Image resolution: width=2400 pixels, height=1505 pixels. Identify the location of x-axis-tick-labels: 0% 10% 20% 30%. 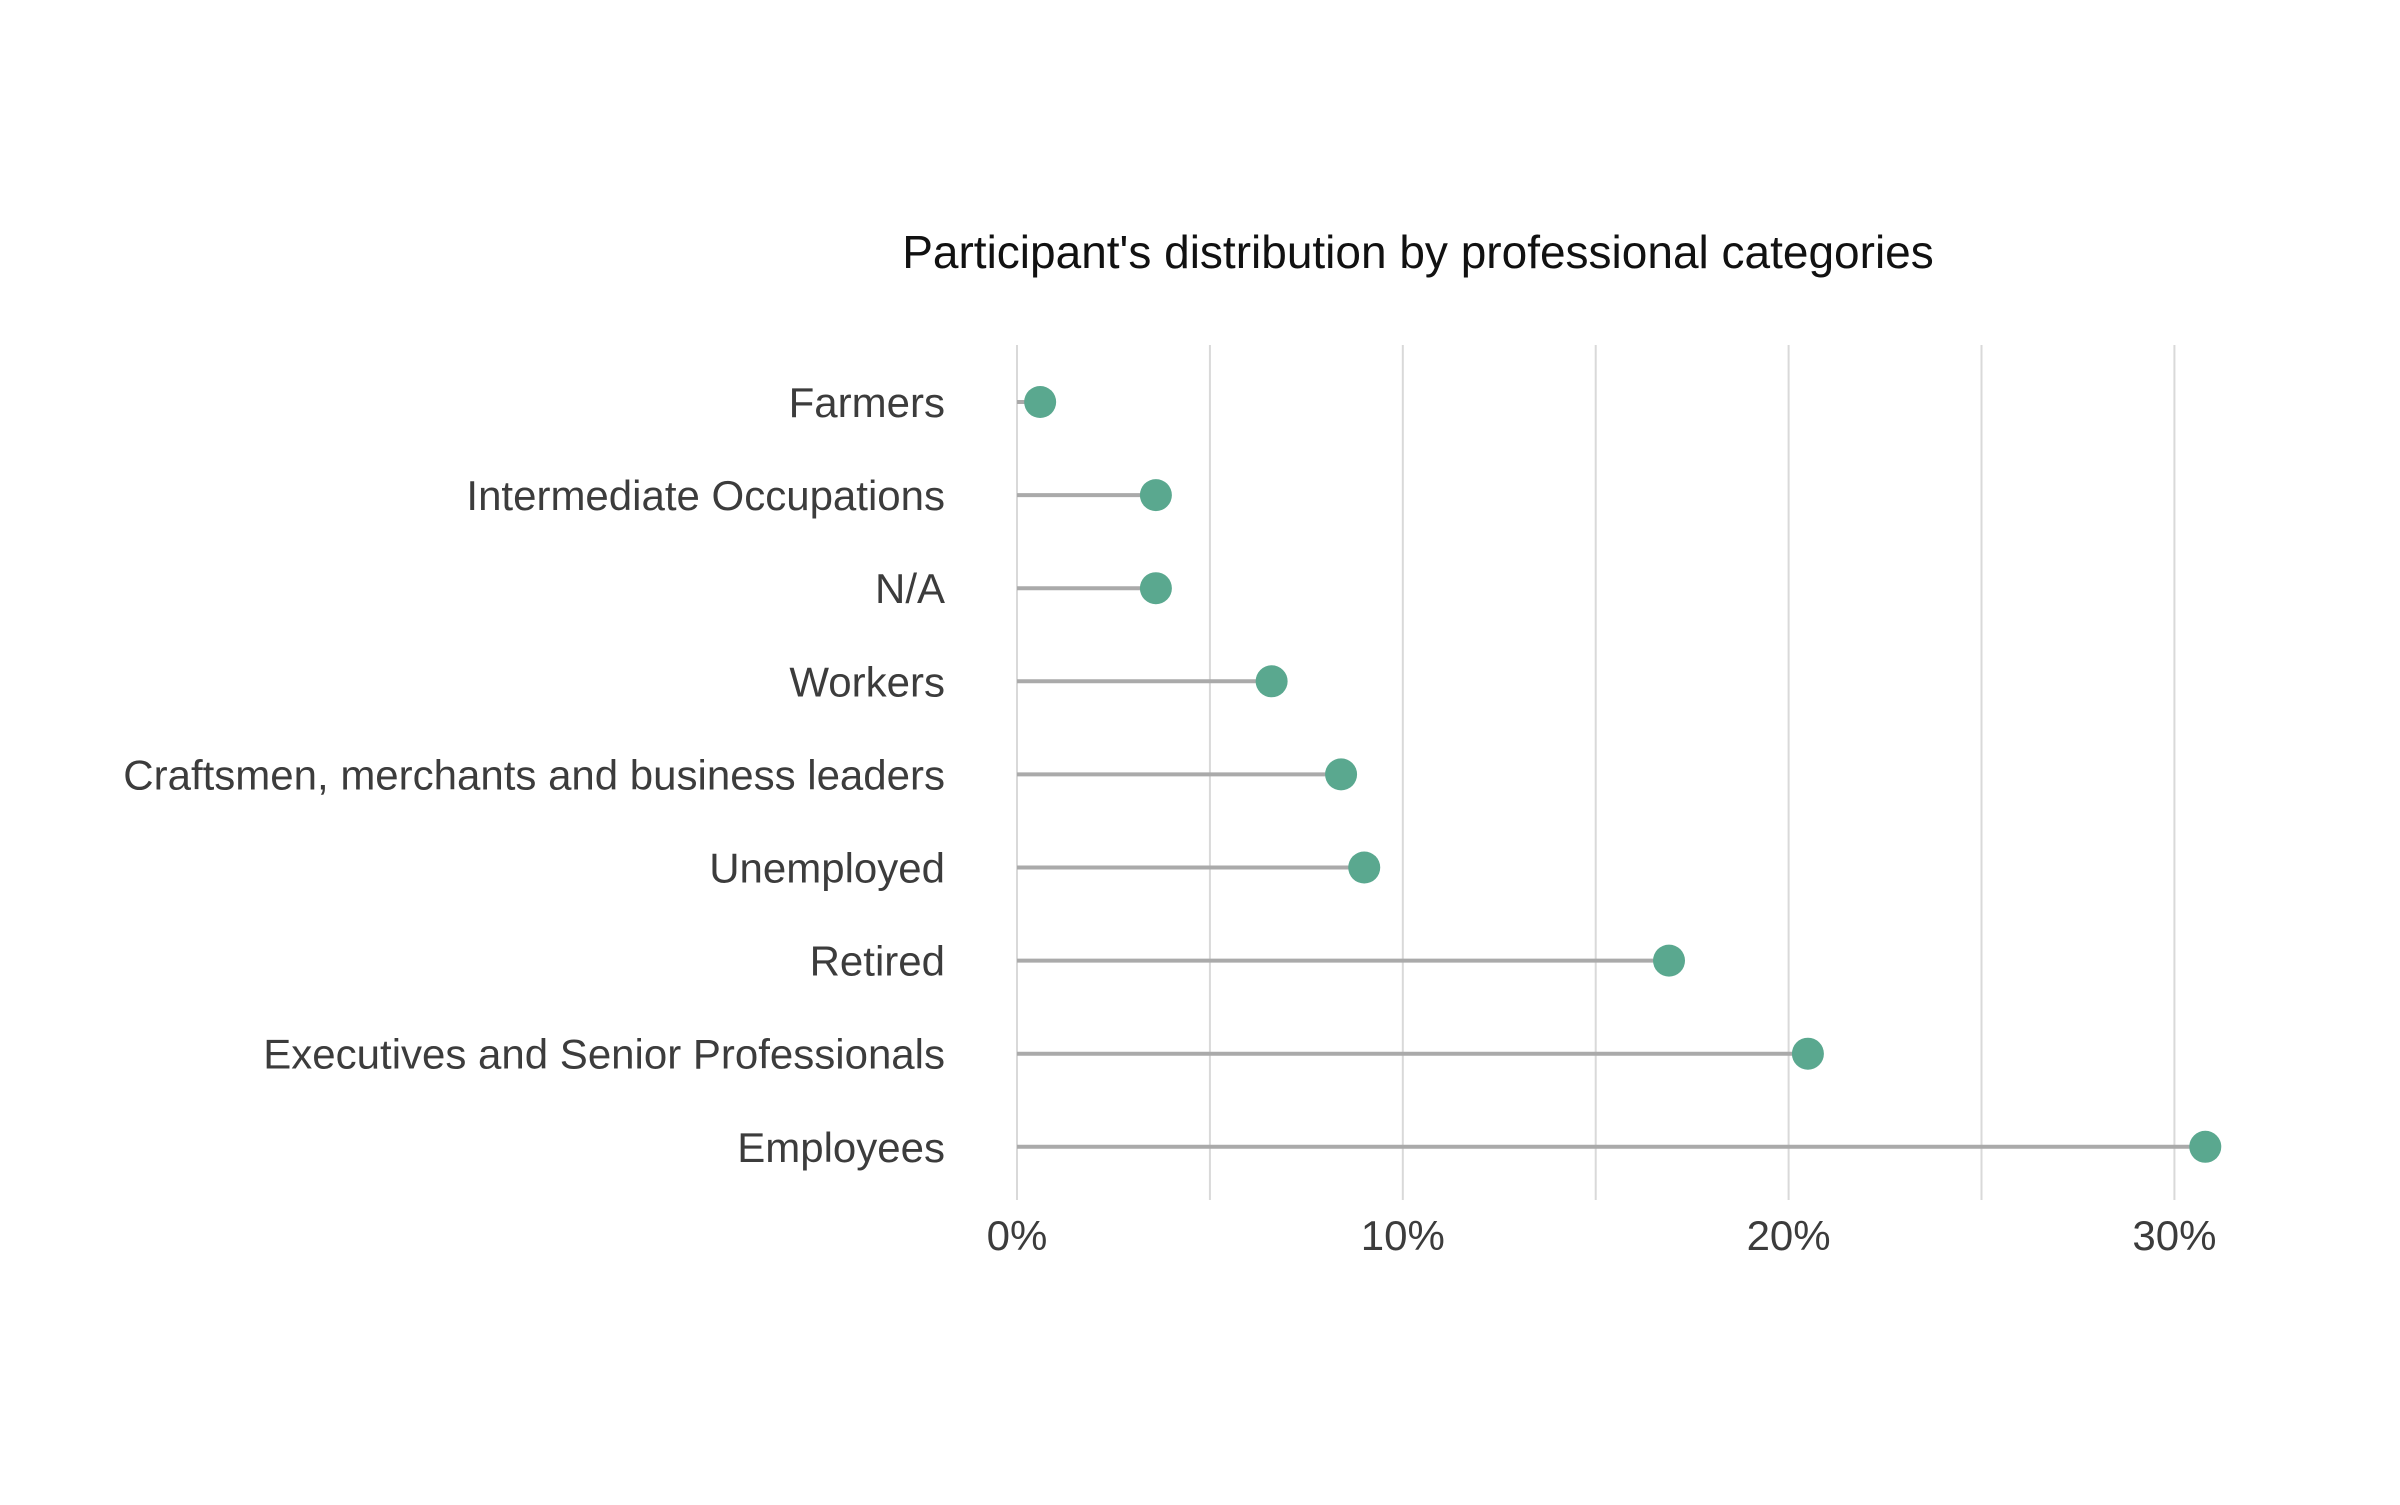
(1602, 1235).